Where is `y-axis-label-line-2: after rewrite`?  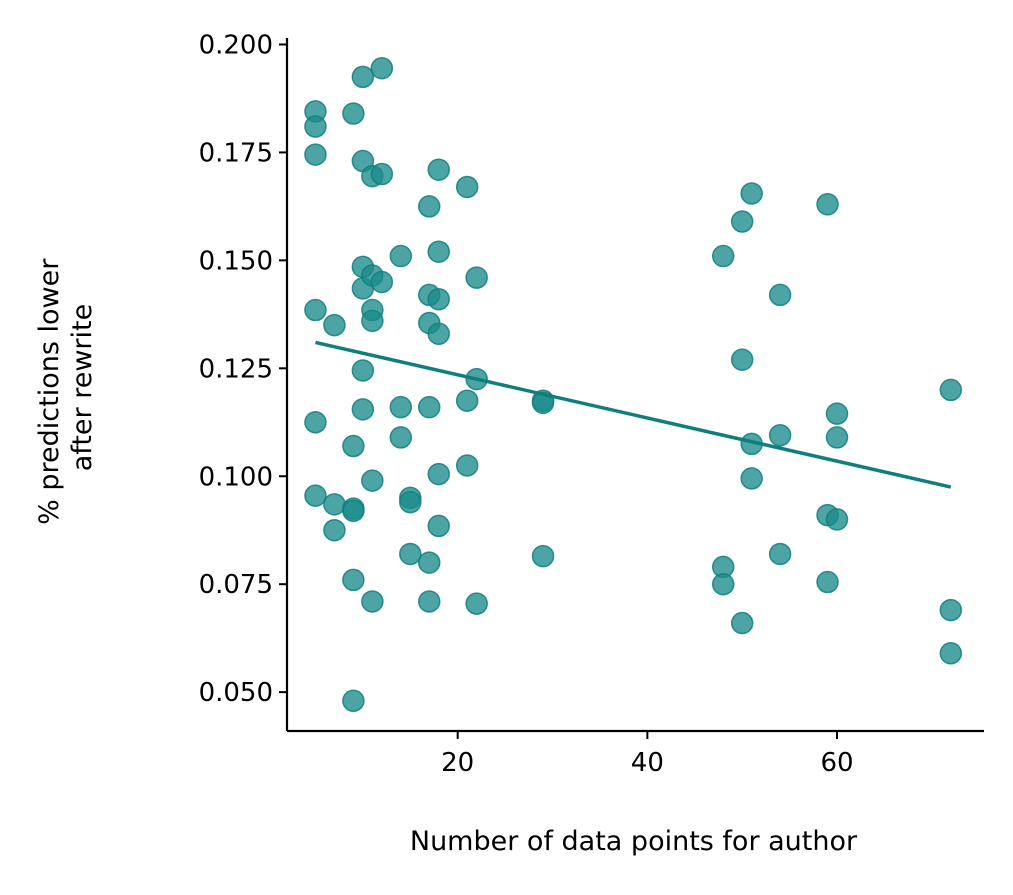 y-axis-label-line-2: after rewrite is located at coordinates (82, 387).